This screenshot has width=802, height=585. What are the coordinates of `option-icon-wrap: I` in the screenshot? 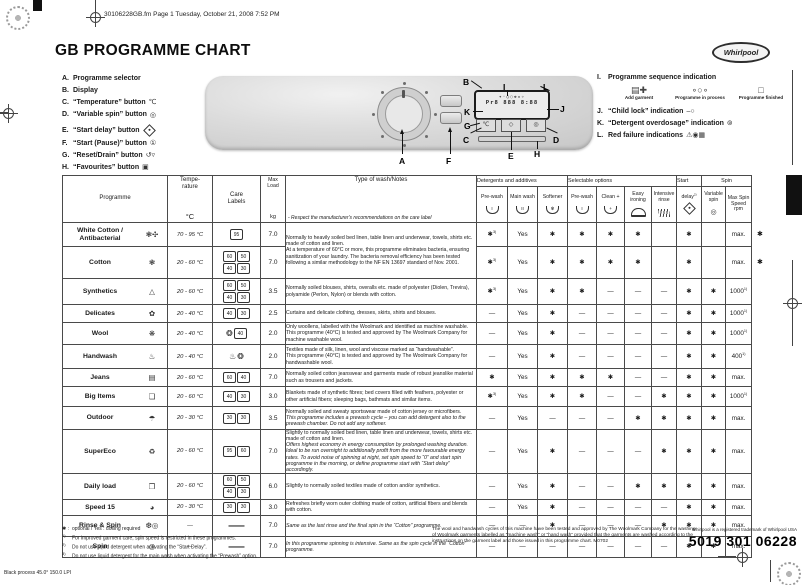 It's located at (582, 208).